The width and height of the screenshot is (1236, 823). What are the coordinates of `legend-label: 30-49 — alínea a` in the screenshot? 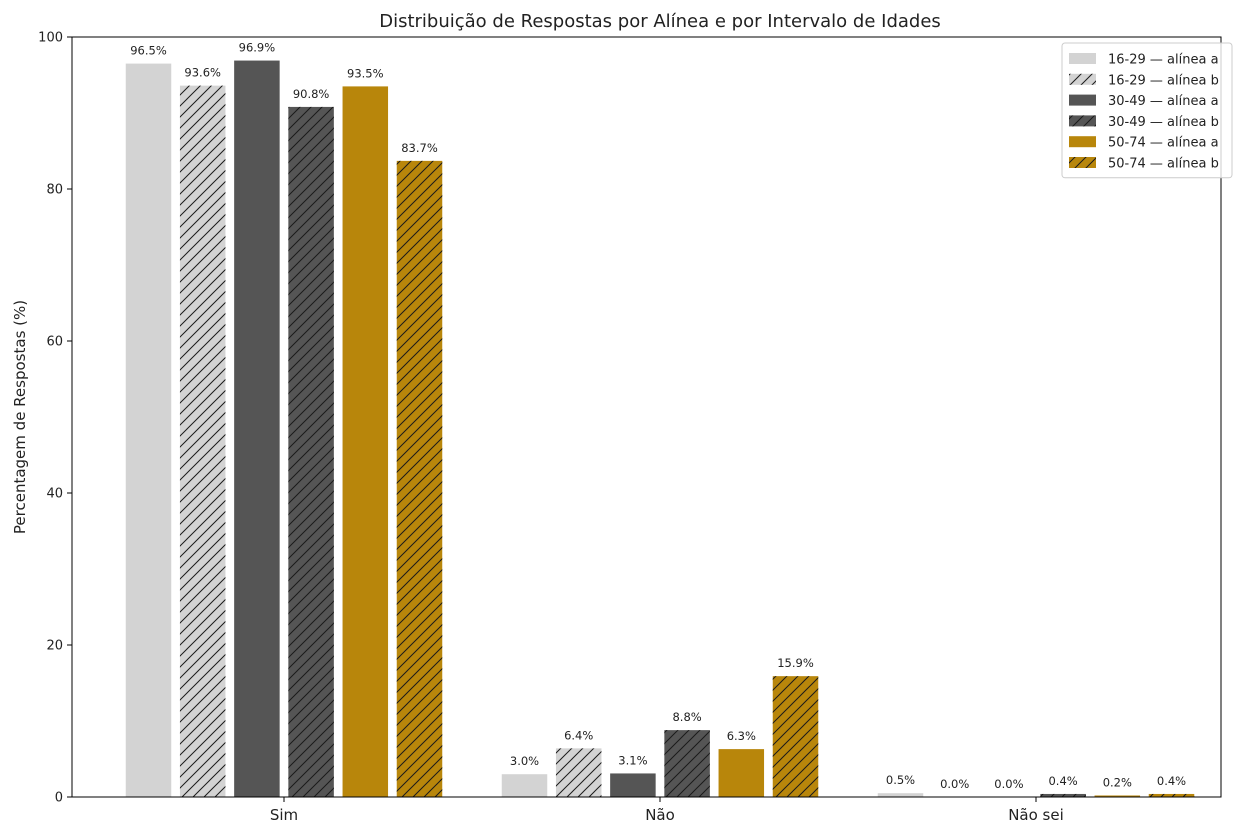 It's located at (1163, 101).